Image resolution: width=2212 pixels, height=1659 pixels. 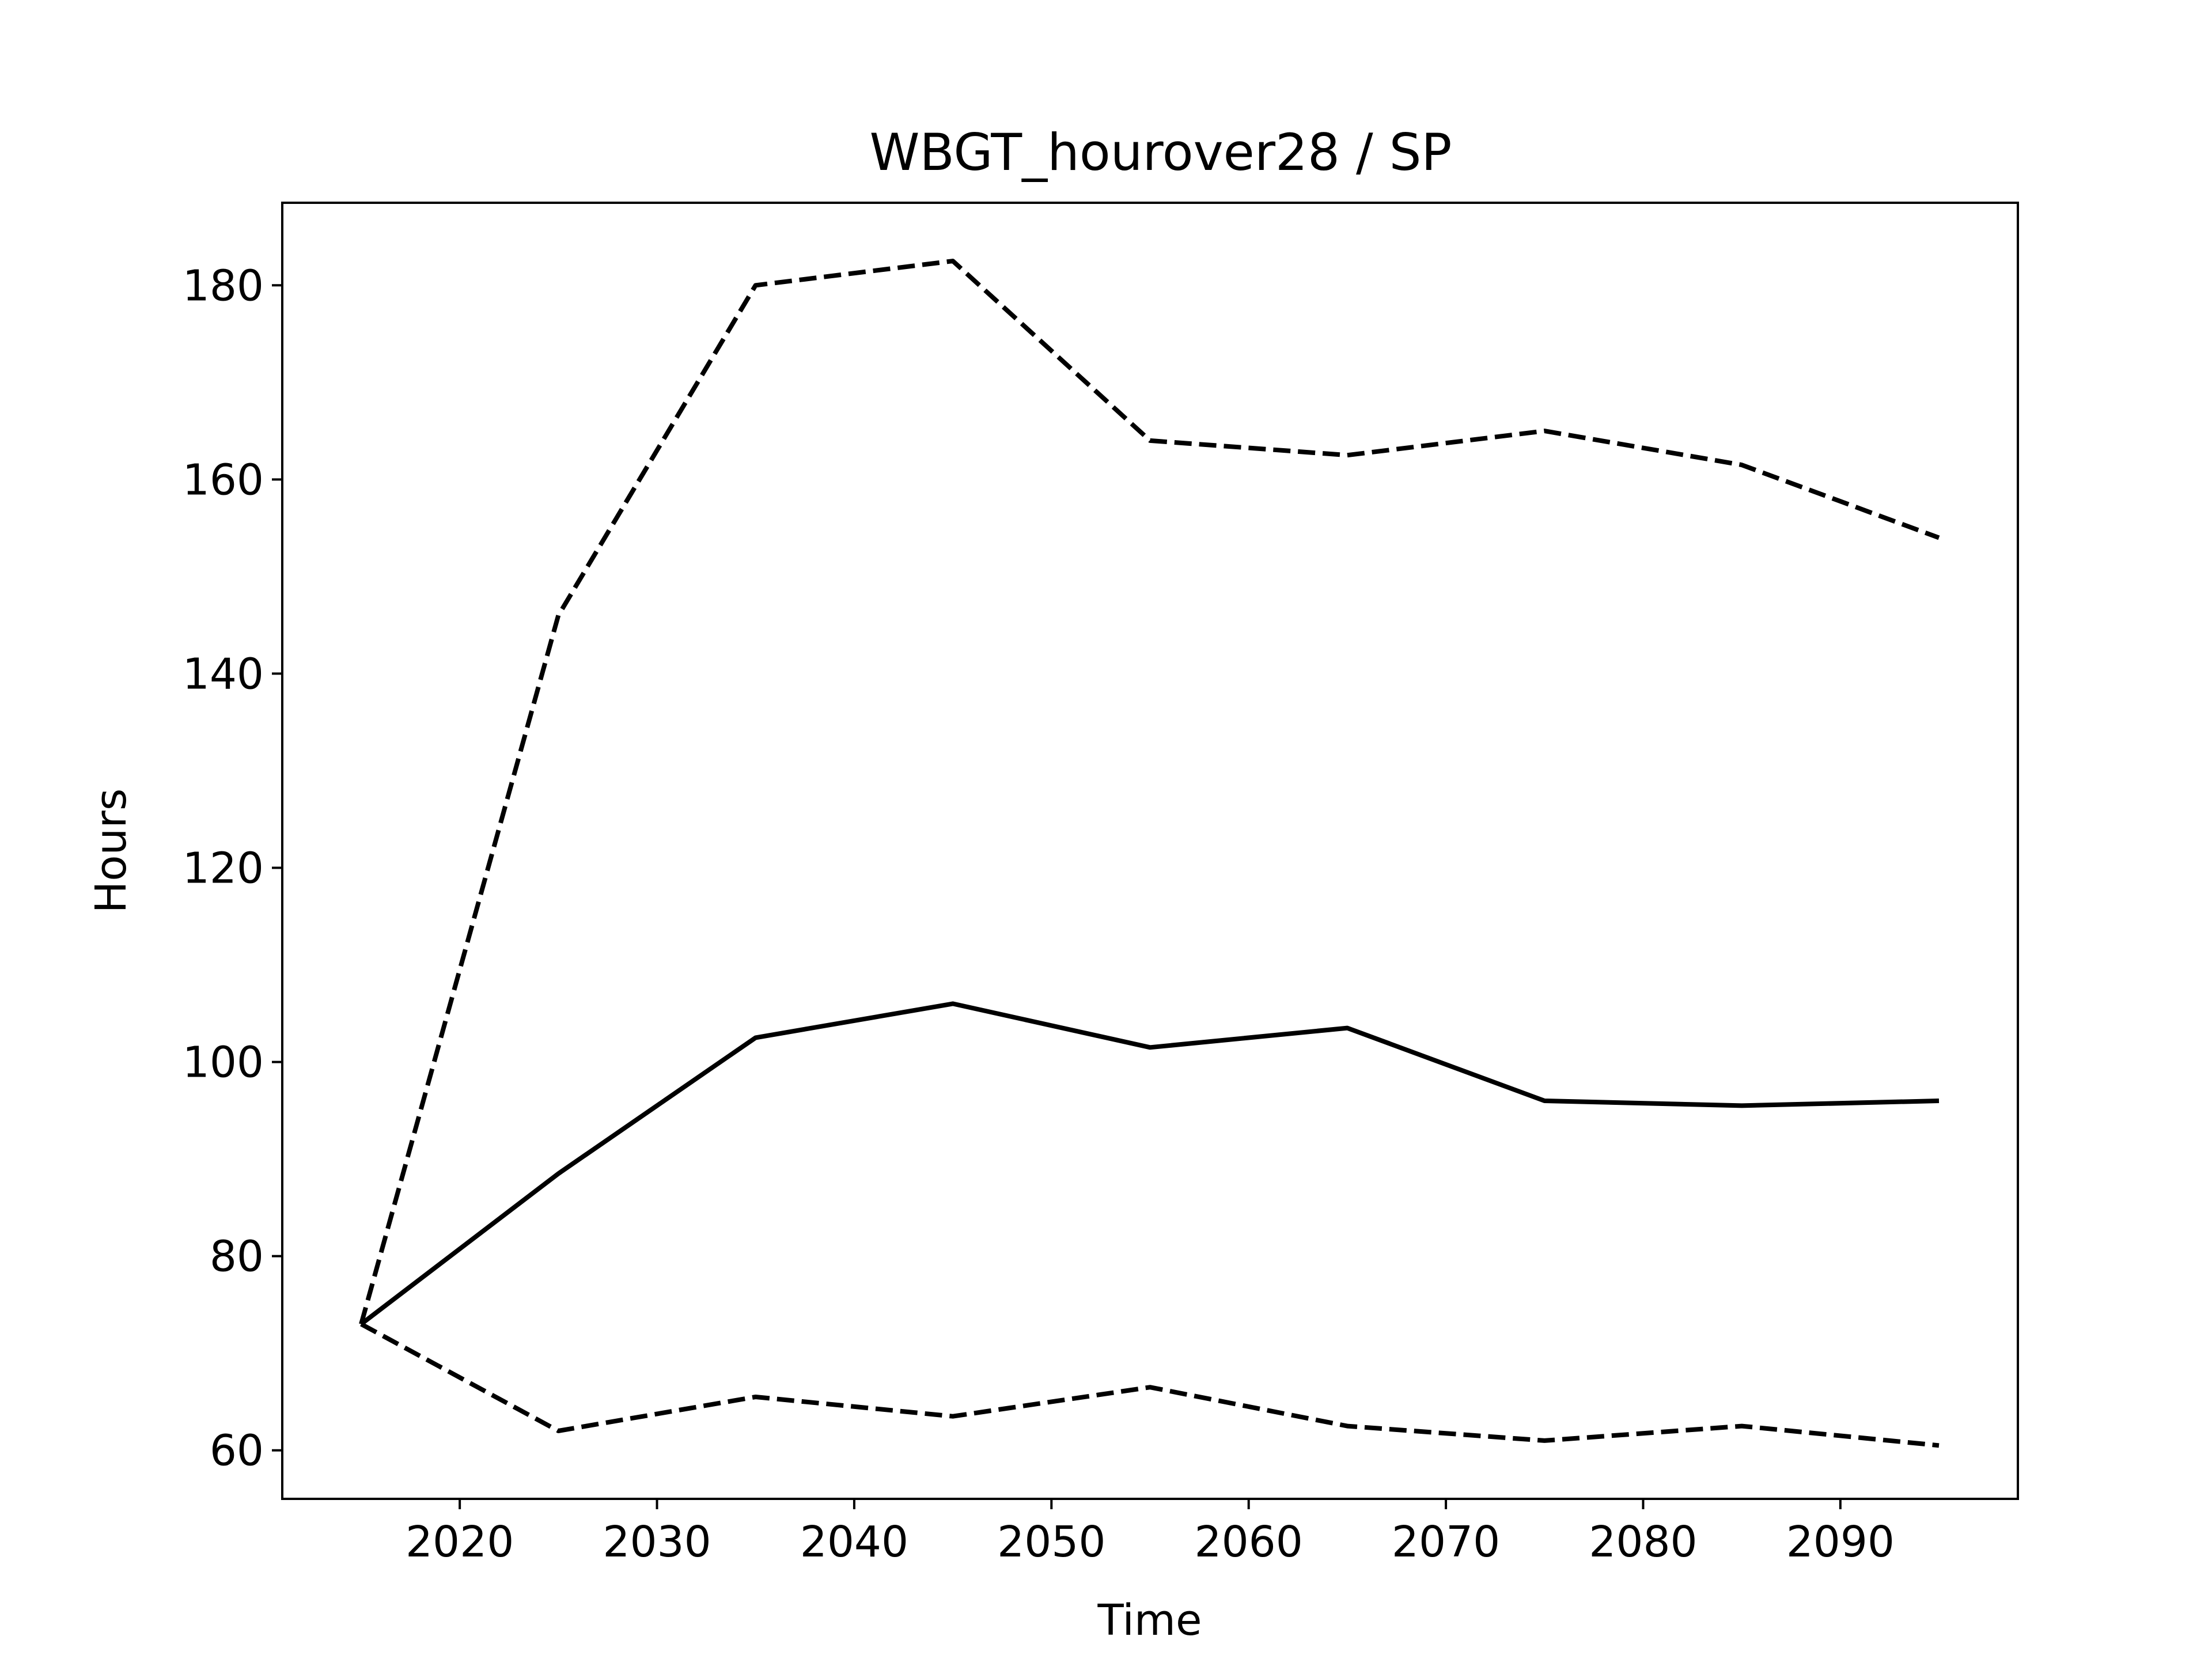 What do you see at coordinates (460, 1542) in the screenshot?
I see `x-tick-label-2020: 2020` at bounding box center [460, 1542].